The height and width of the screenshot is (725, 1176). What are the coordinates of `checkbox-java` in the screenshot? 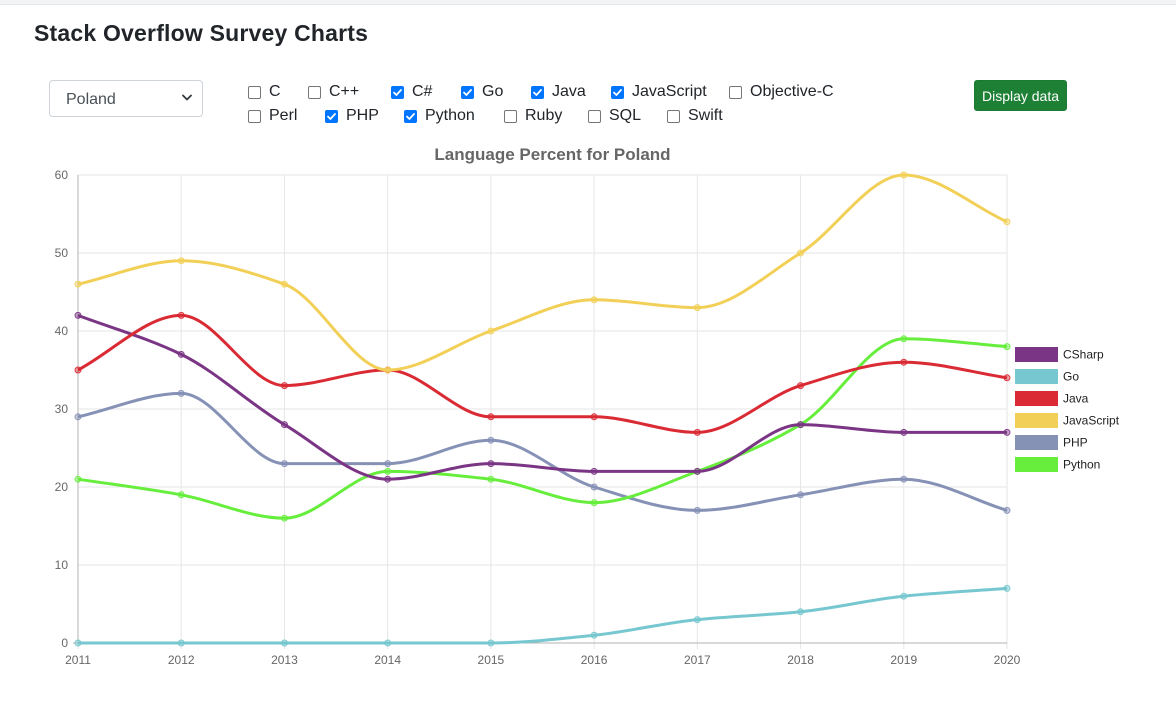 It's located at (537, 92).